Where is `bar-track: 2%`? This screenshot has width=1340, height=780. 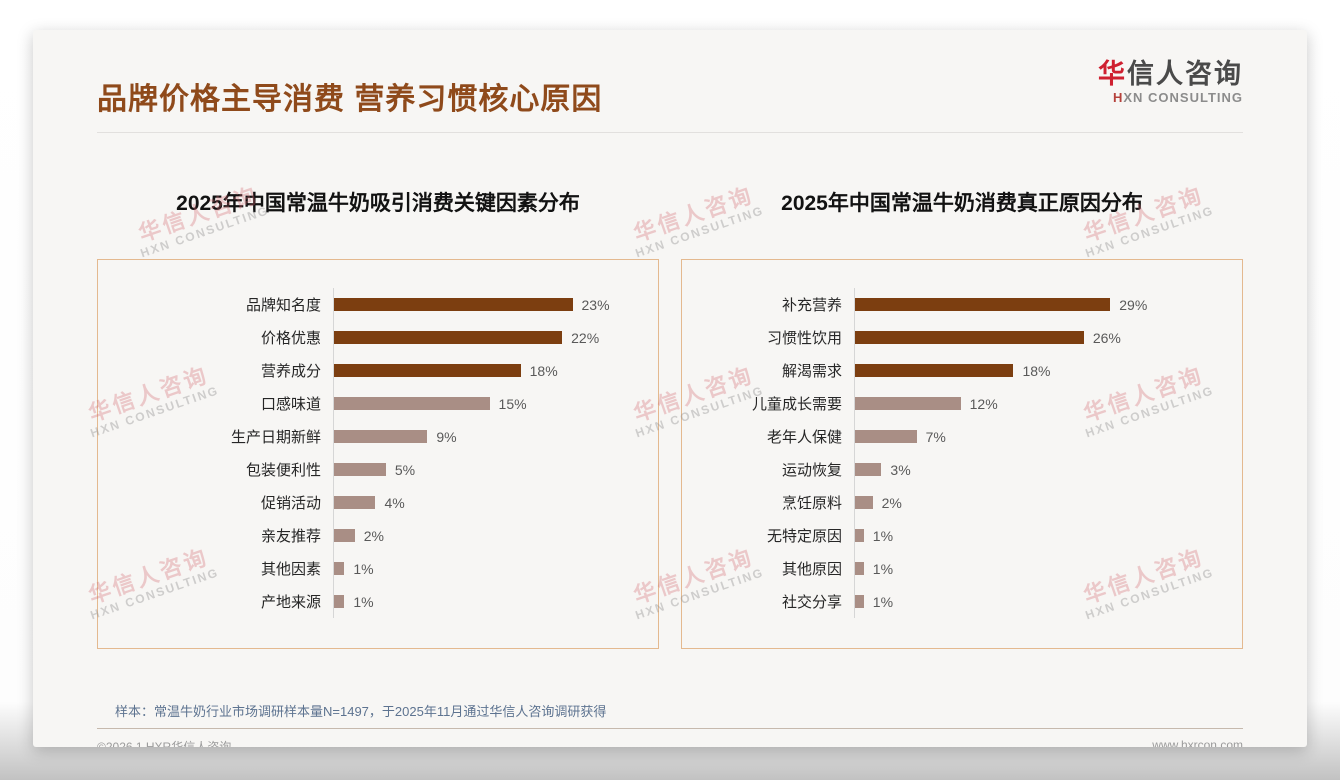
bar-track: 2% is located at coordinates (1048, 502).